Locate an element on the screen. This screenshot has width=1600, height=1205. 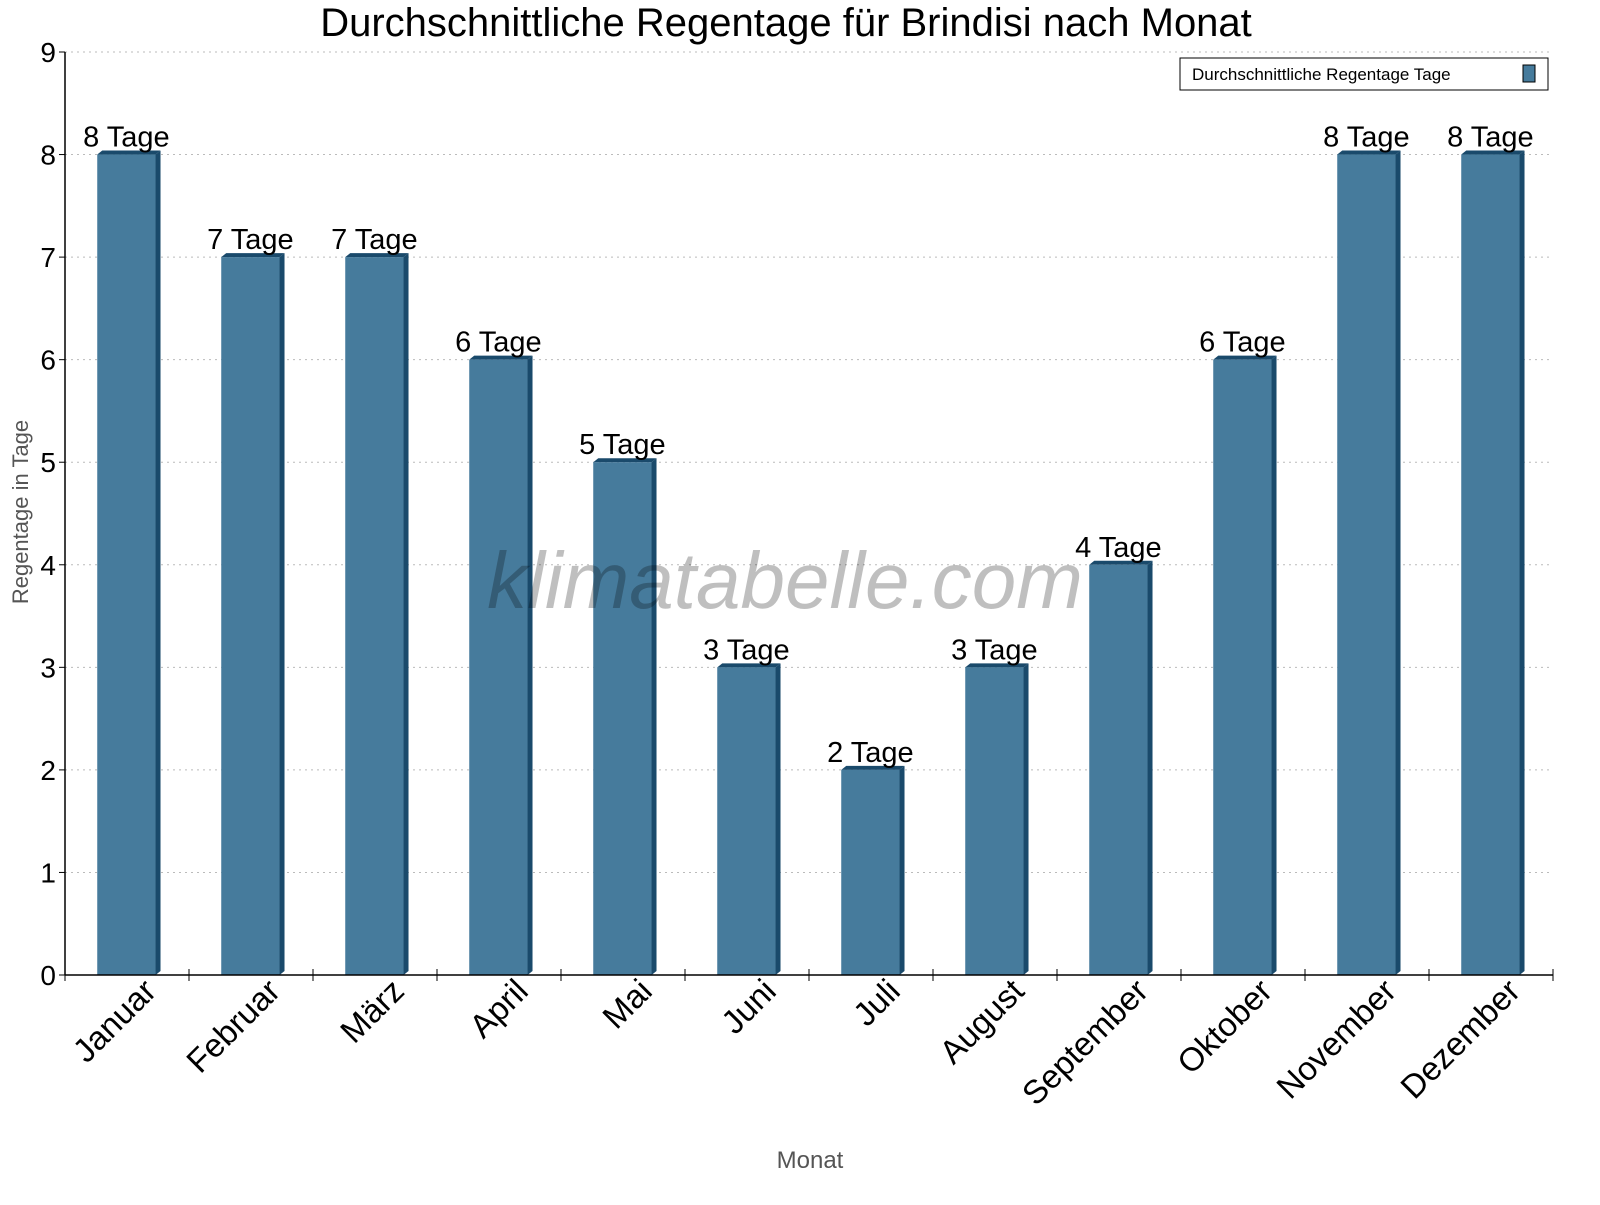
bar-april is located at coordinates (498, 667).